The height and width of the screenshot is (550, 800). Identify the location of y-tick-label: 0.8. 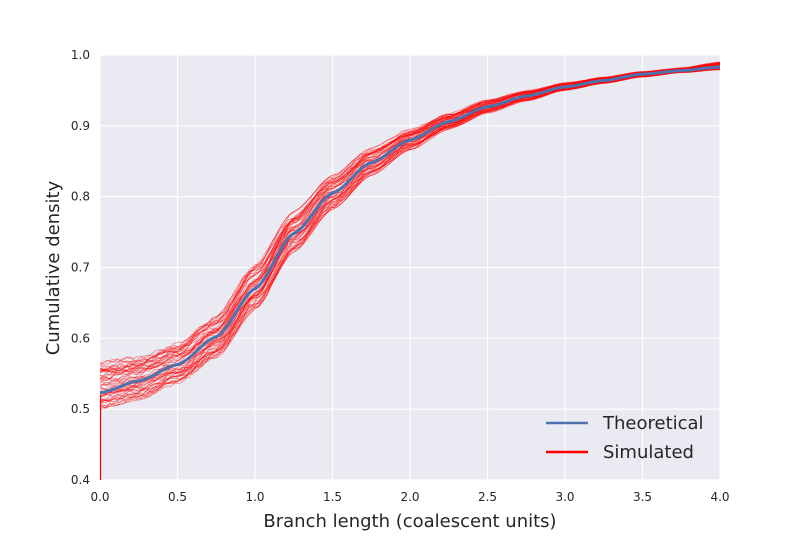
(80, 197).